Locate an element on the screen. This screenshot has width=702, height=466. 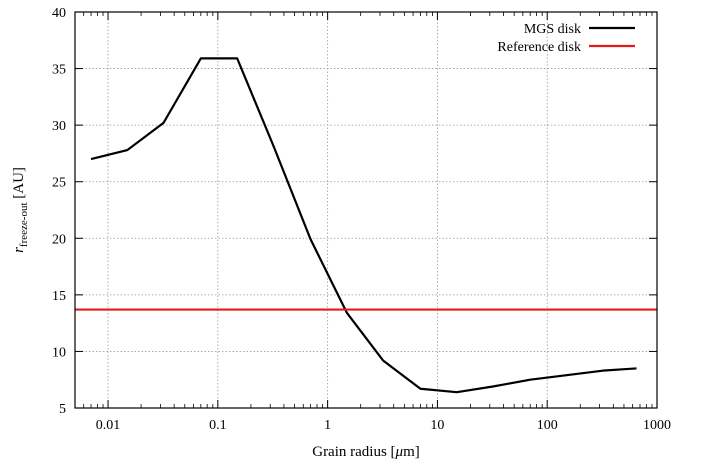
y-tick-label: 35 is located at coordinates (59, 70).